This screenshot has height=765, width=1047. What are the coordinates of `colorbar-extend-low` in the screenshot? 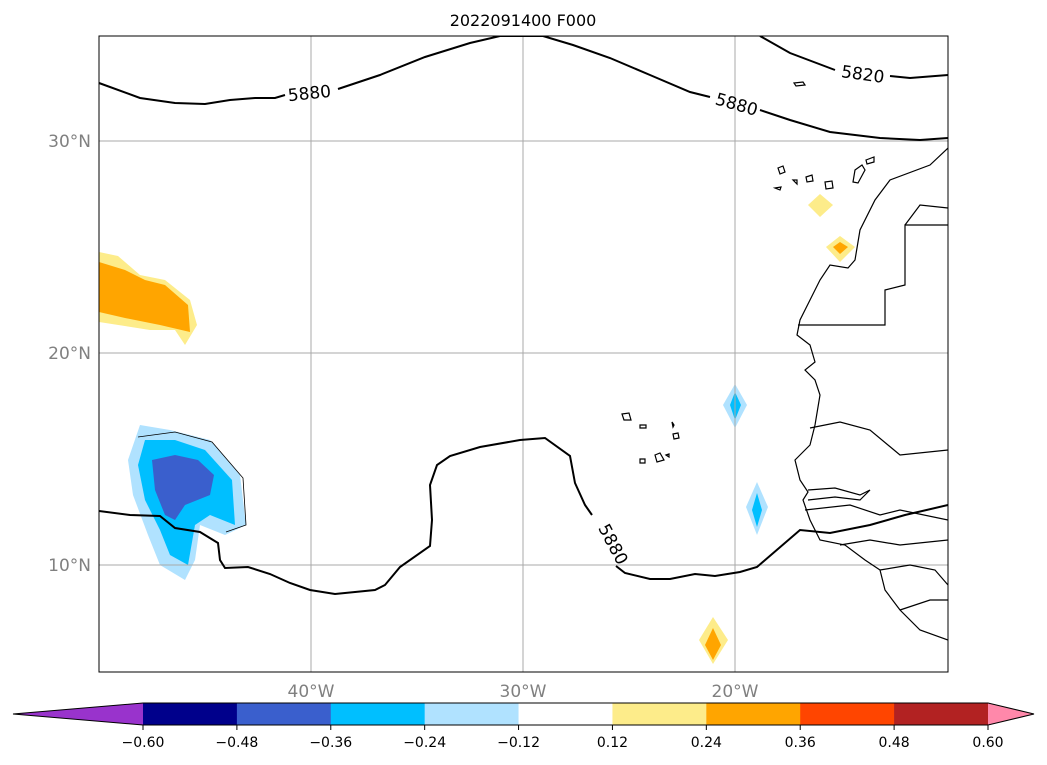 It's located at (78, 714).